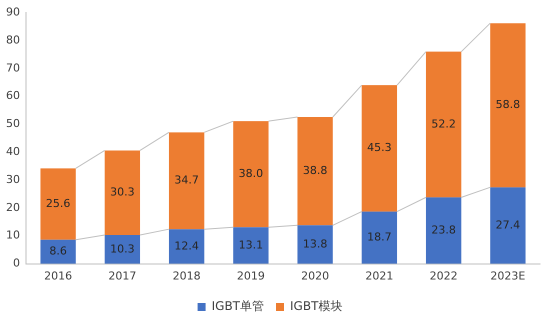 The image size is (554, 323). I want to click on data-label: 34.7, so click(186, 180).